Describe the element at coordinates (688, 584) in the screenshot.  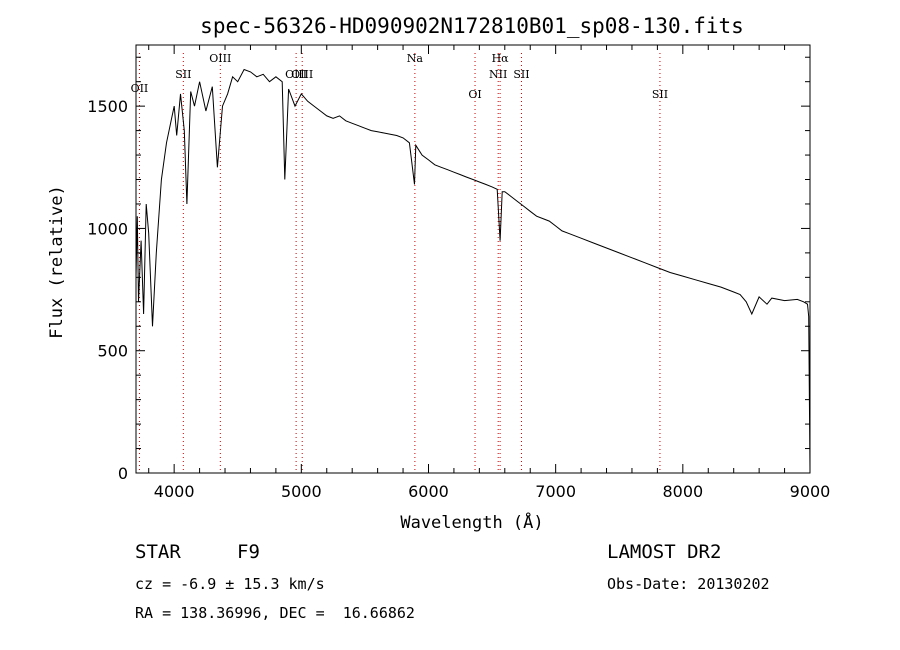
I see `obs-date-text: Obs-Date: 20130202` at that location.